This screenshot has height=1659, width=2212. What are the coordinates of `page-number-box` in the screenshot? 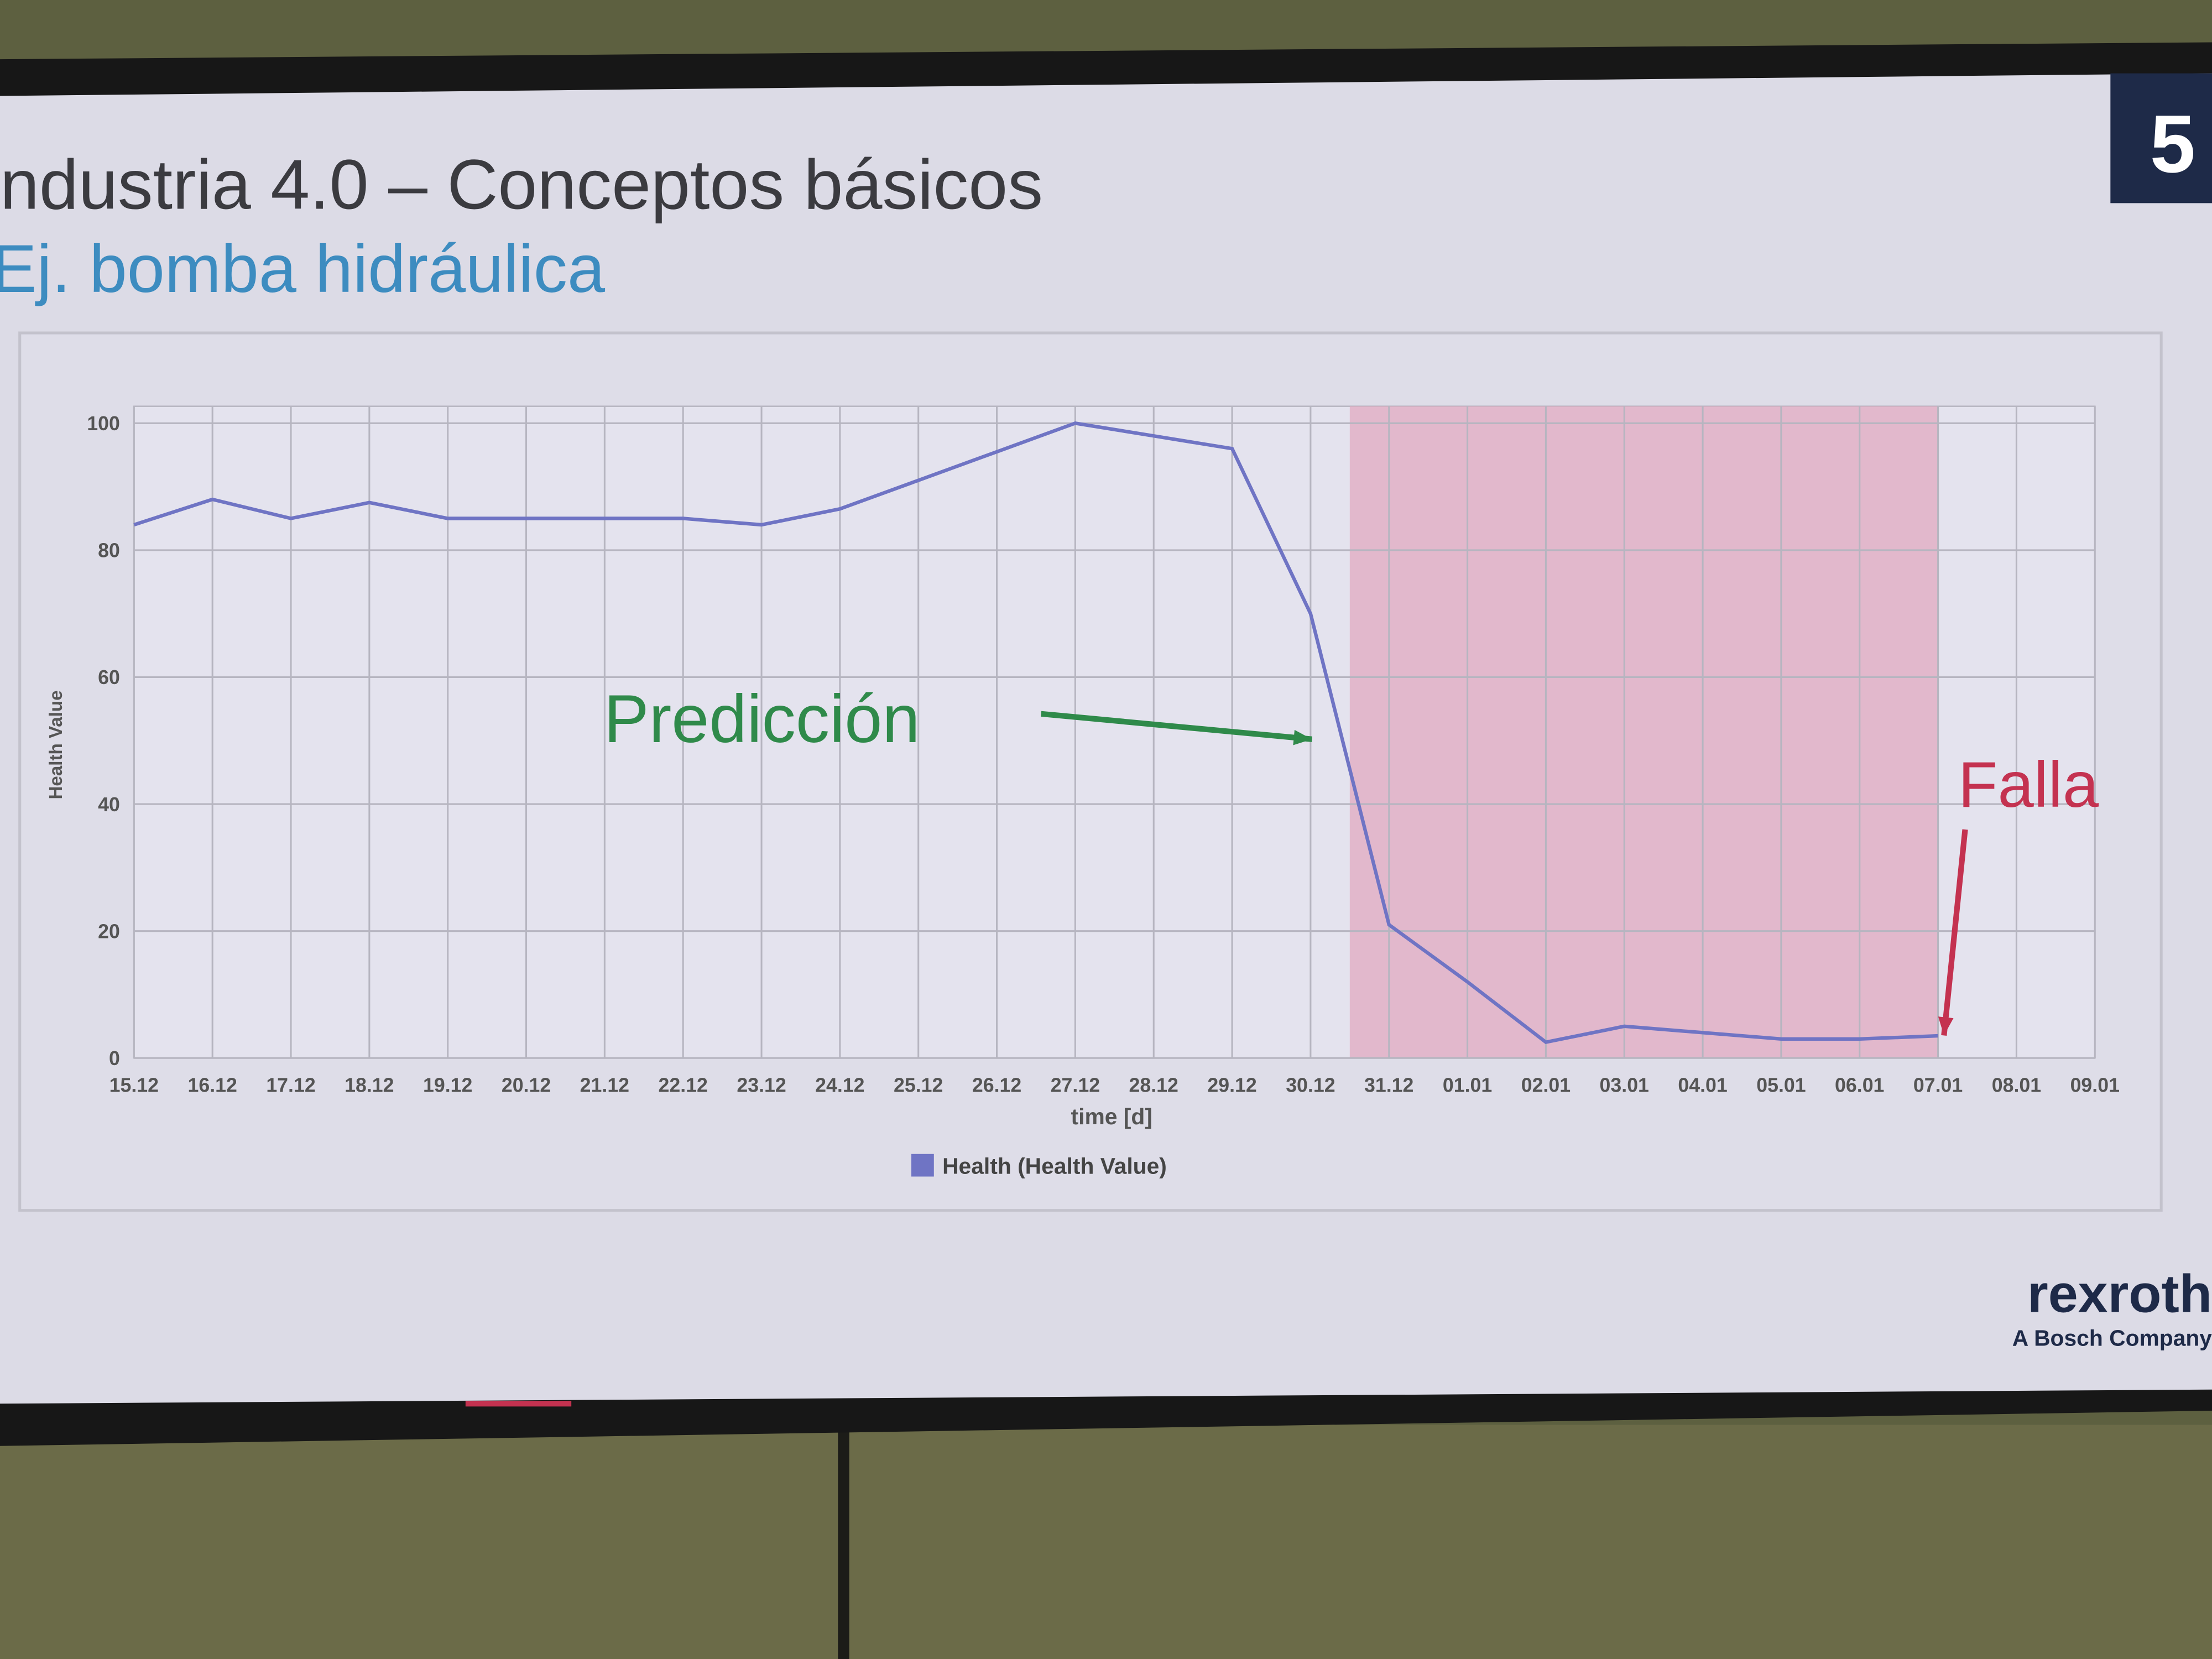 It's located at (2161, 138).